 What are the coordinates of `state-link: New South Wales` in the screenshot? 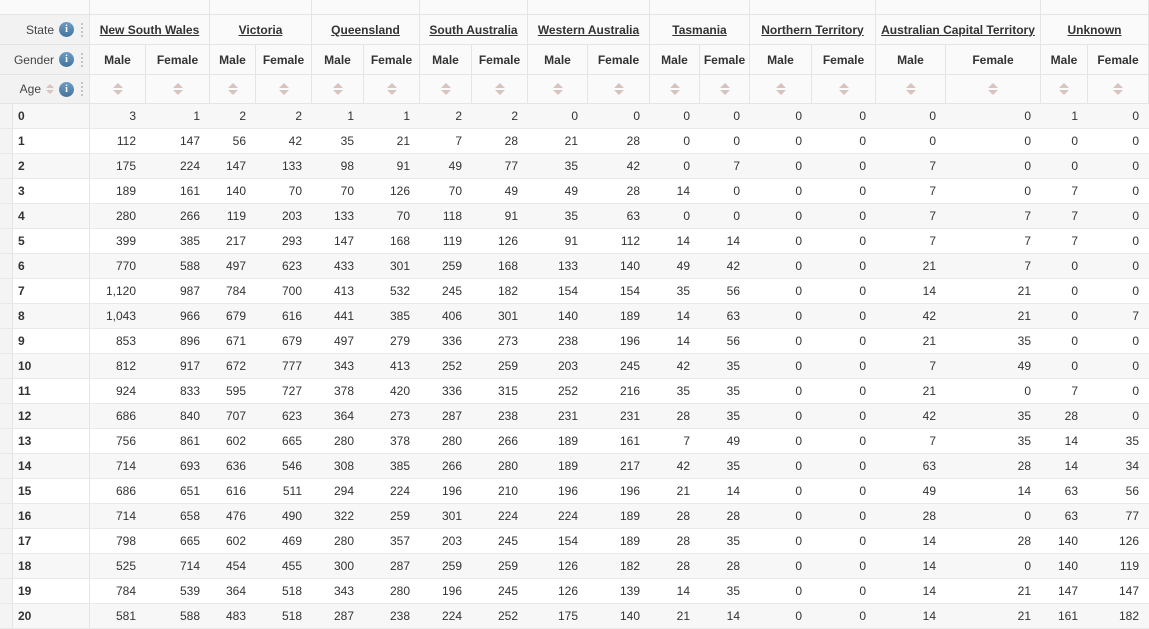 It's located at (149, 29).